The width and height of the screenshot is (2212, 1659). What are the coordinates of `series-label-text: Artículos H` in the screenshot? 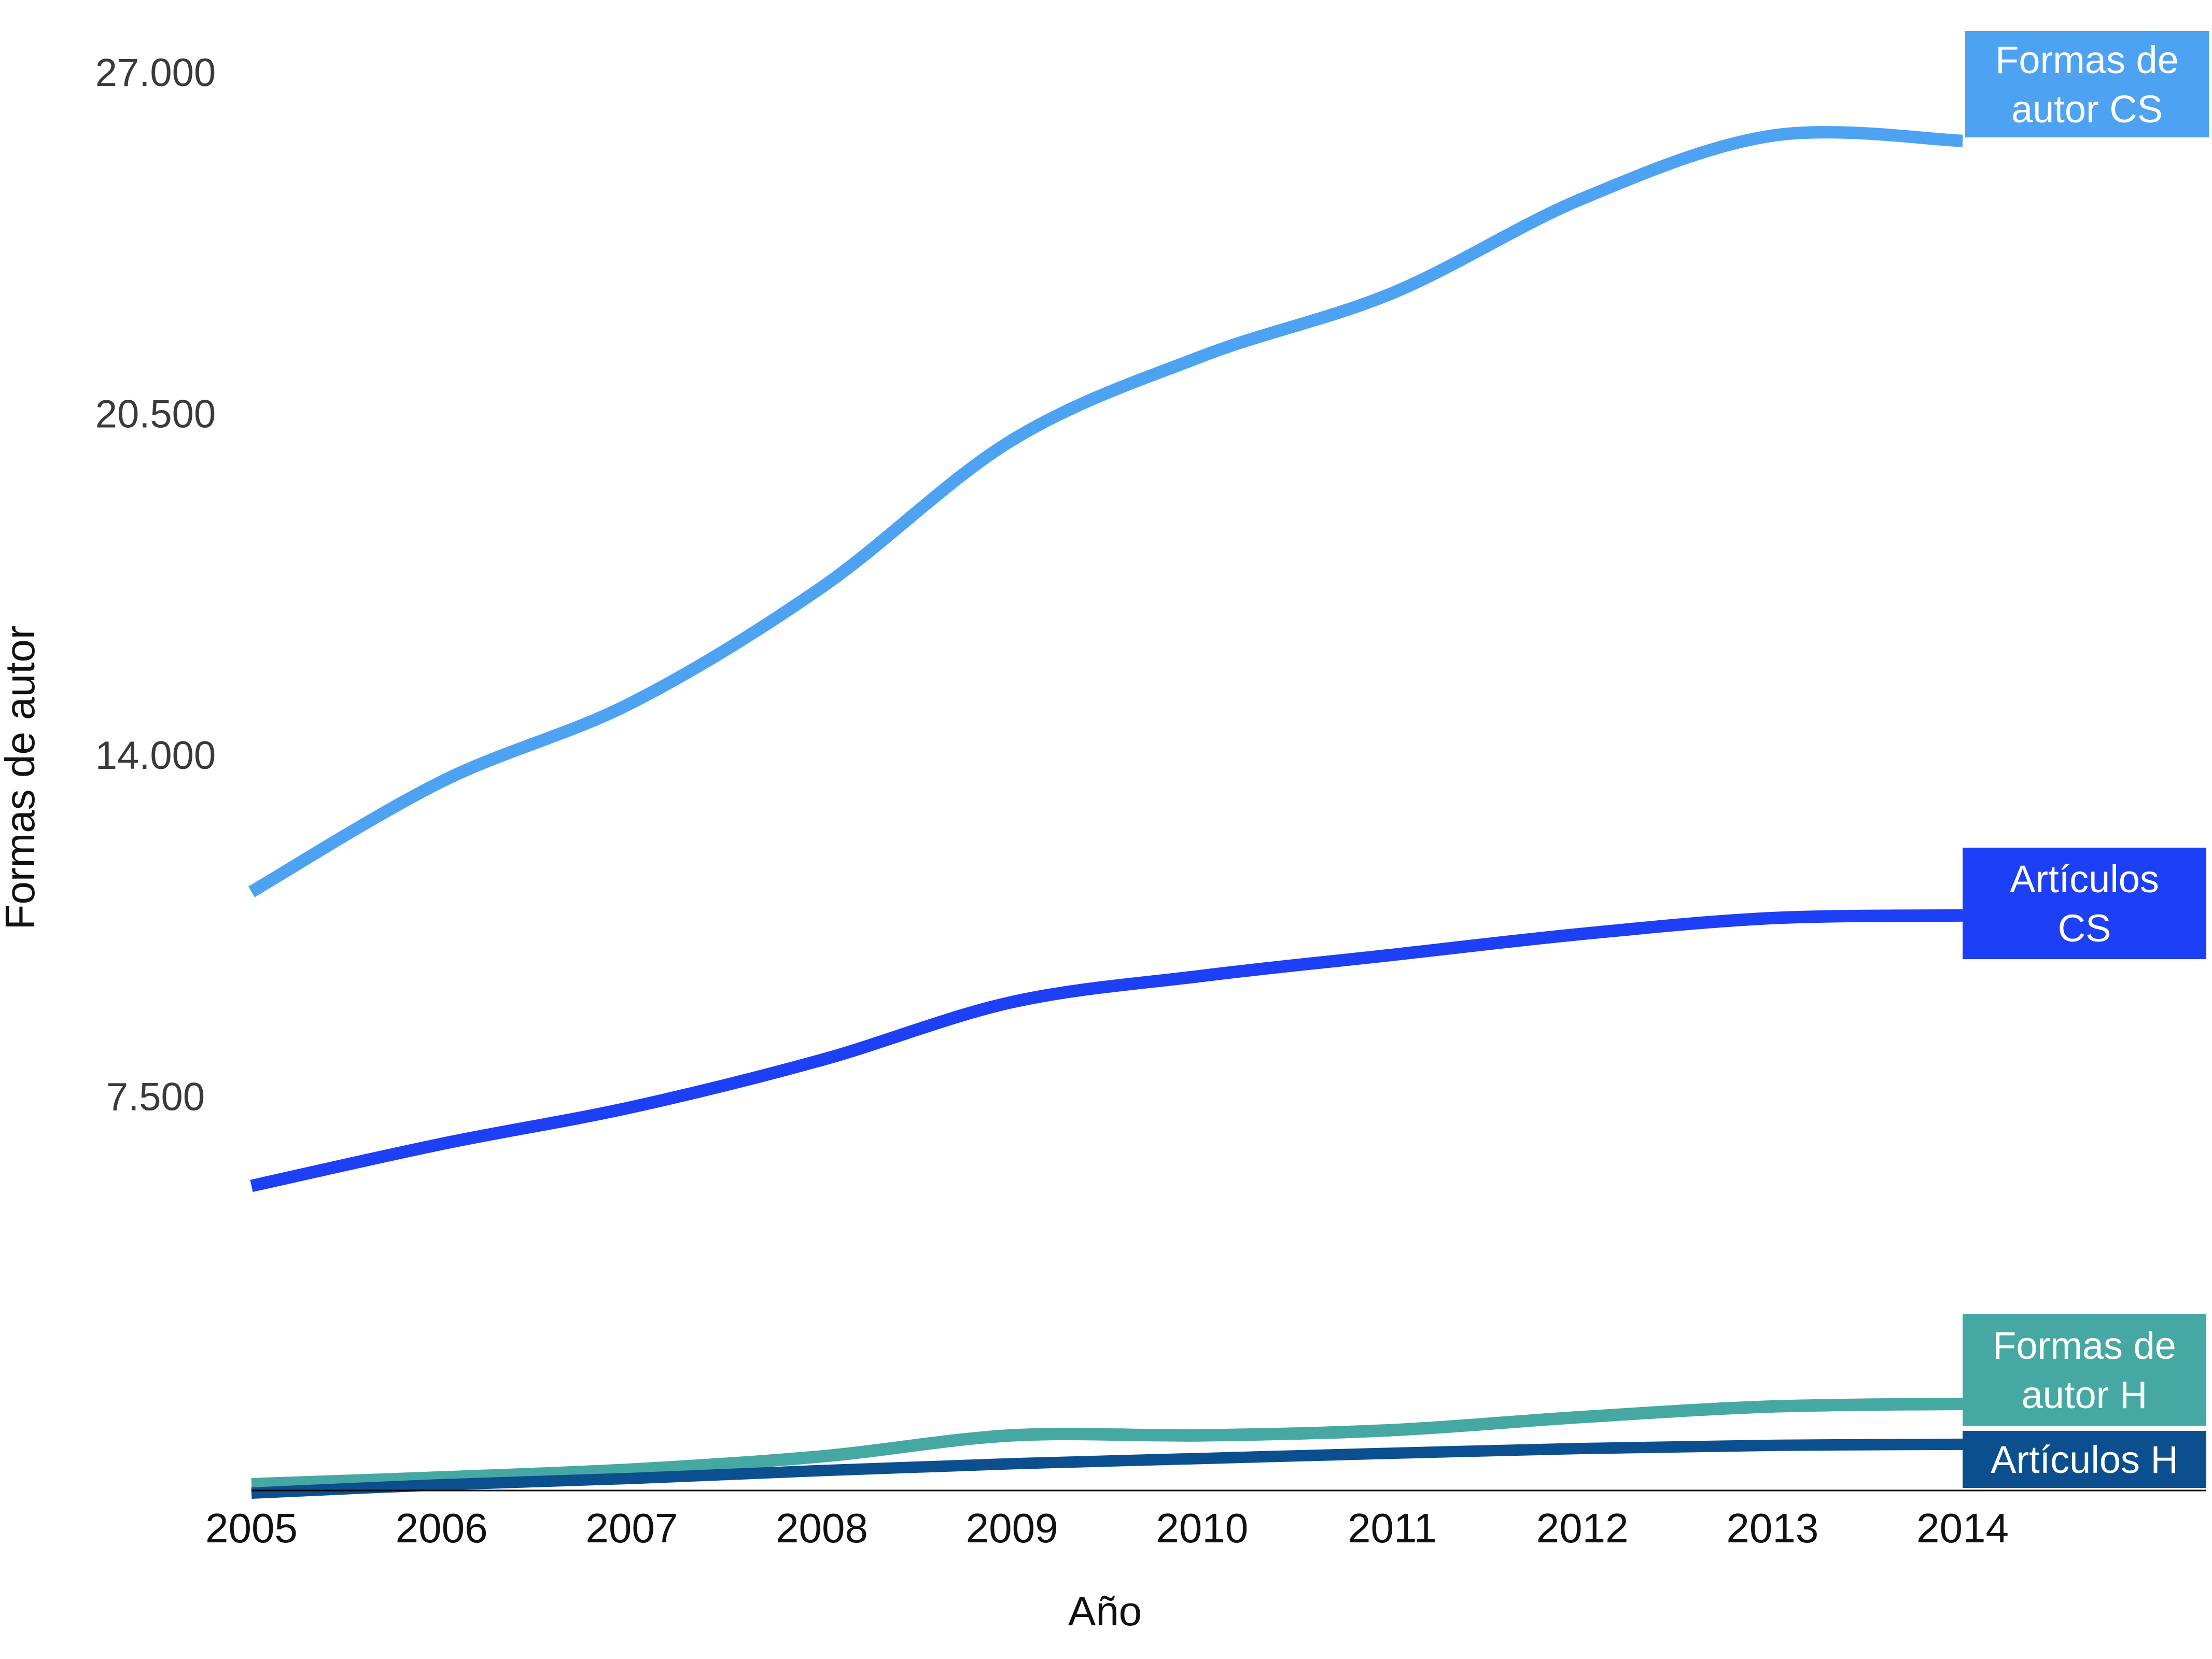 It's located at (2084, 1459).